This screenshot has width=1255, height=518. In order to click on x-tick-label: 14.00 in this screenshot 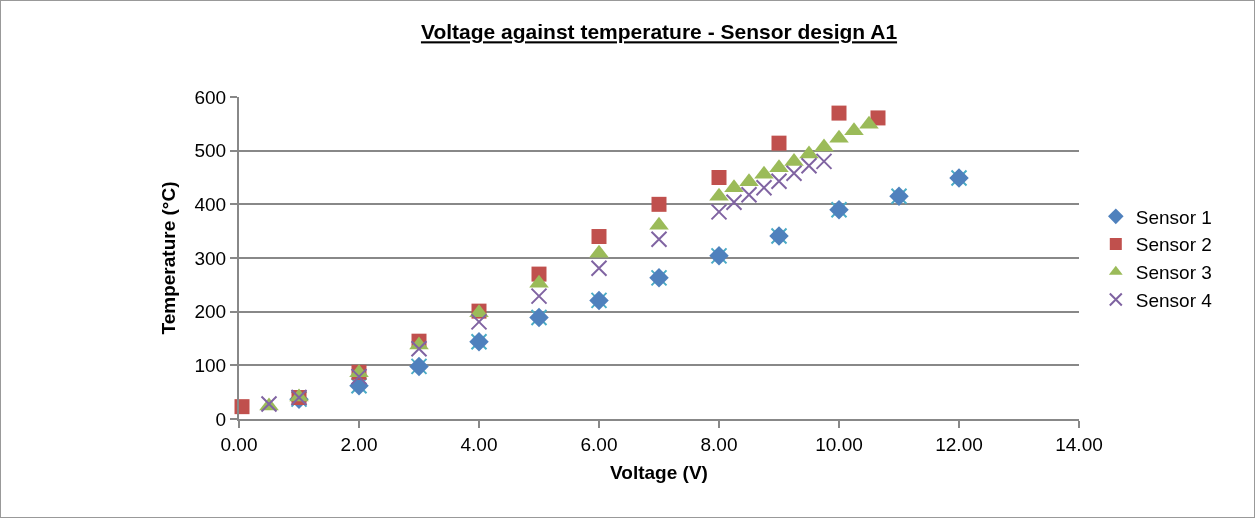, I will do `click(1079, 444)`.